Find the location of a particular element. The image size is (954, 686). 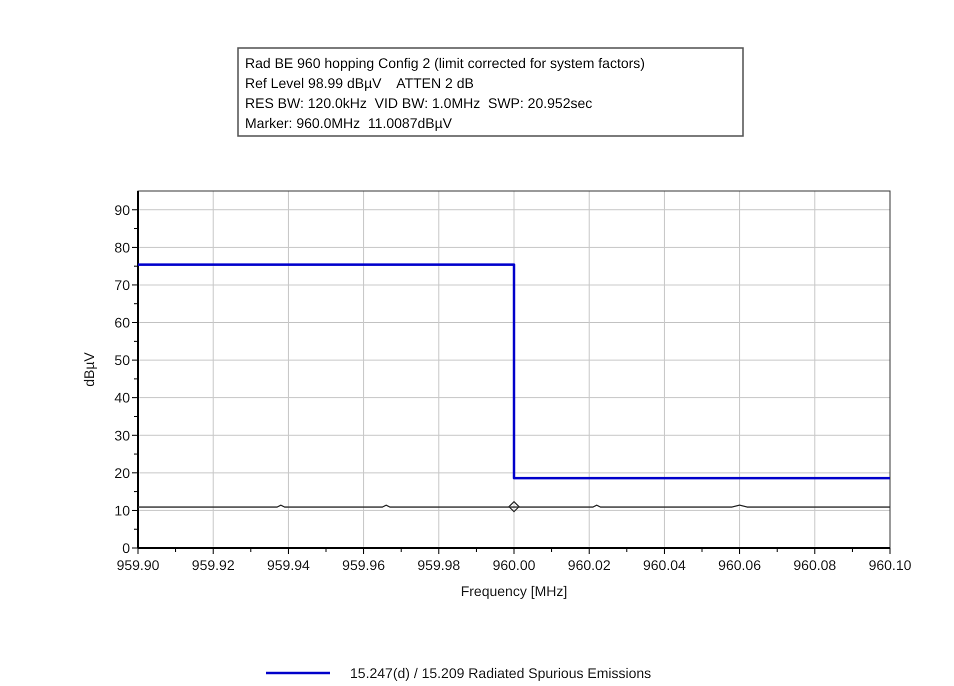

x-tick-label: 959.90 is located at coordinates (138, 565).